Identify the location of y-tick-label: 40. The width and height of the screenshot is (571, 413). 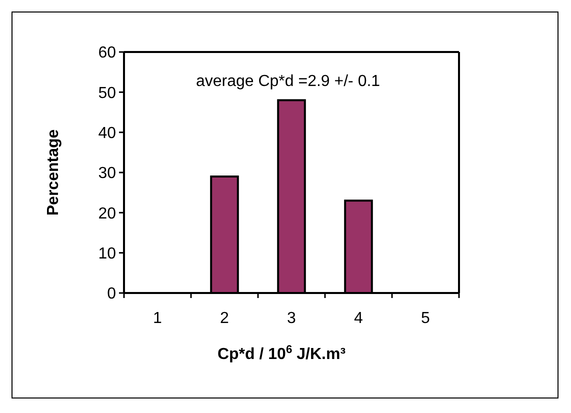
(107, 133).